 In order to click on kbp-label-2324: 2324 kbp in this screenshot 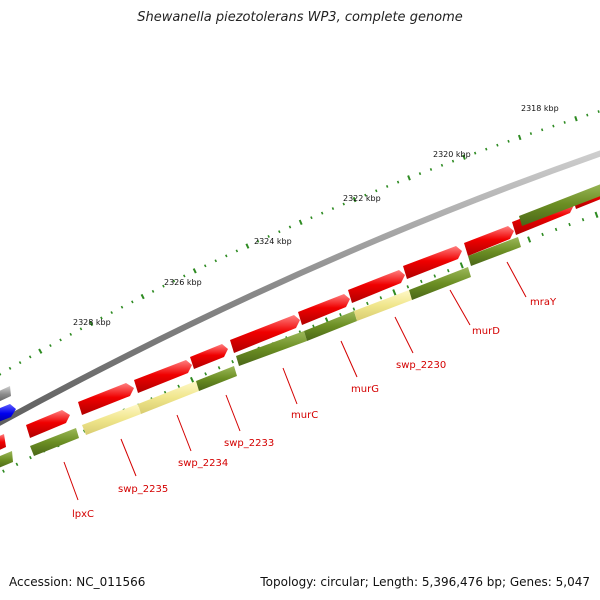, I will do `click(273, 241)`.